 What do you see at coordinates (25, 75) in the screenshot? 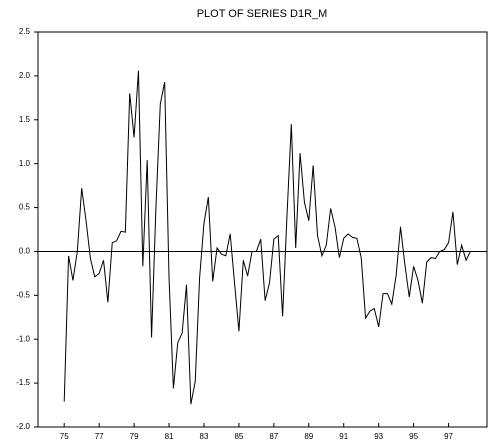
I see `y-tick-label: 2.0` at bounding box center [25, 75].